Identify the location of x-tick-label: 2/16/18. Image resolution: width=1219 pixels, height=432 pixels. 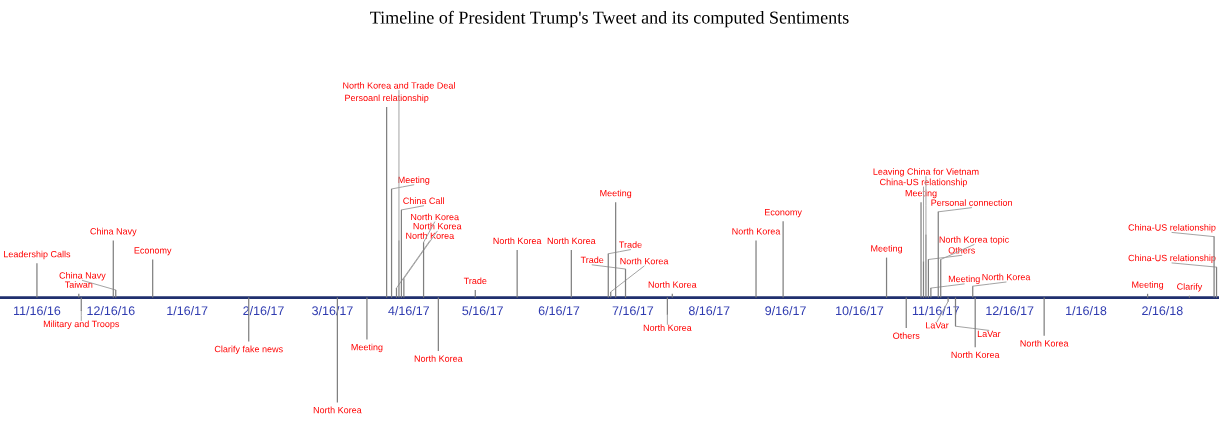
(1162, 310).